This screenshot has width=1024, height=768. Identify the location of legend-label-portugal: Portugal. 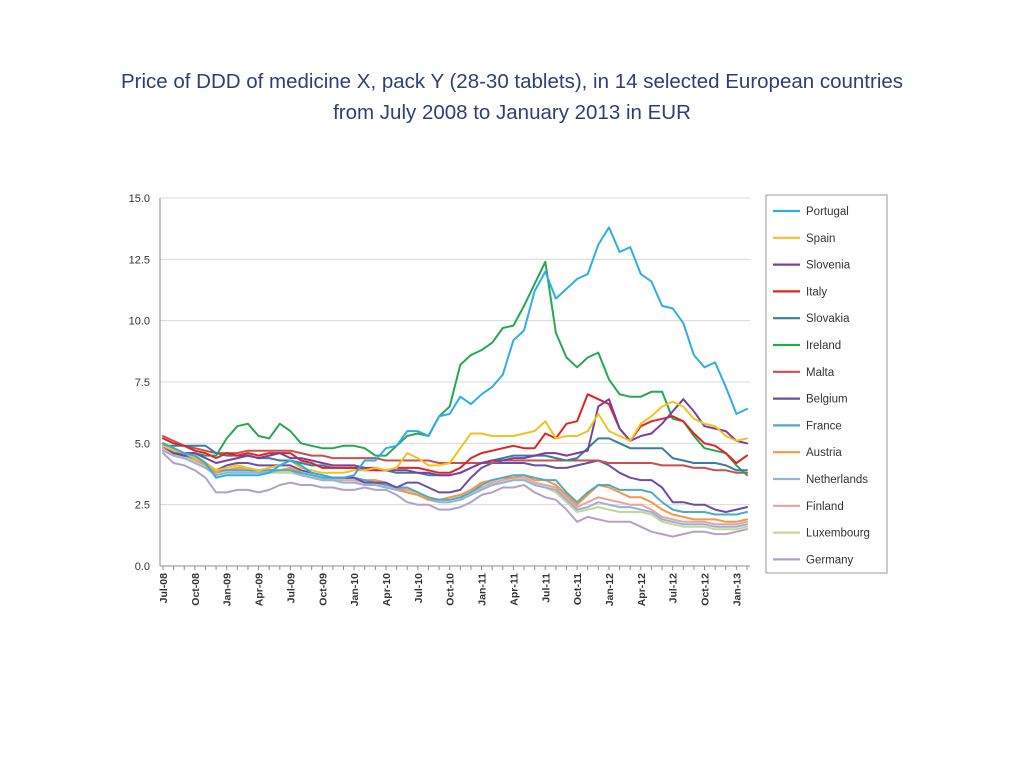
(827, 212).